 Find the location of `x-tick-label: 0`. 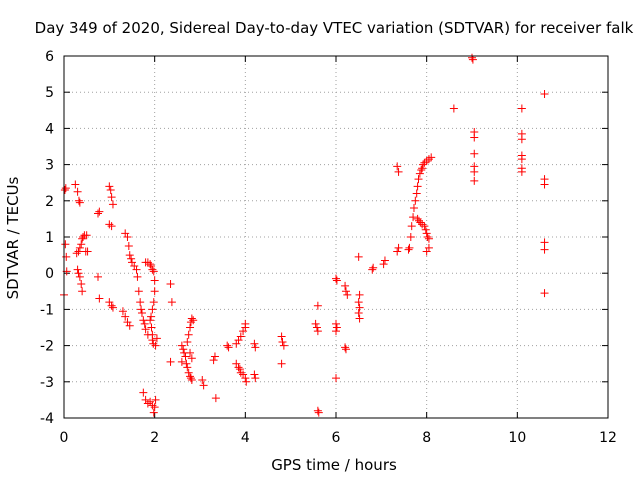

x-tick-label: 0 is located at coordinates (64, 438).